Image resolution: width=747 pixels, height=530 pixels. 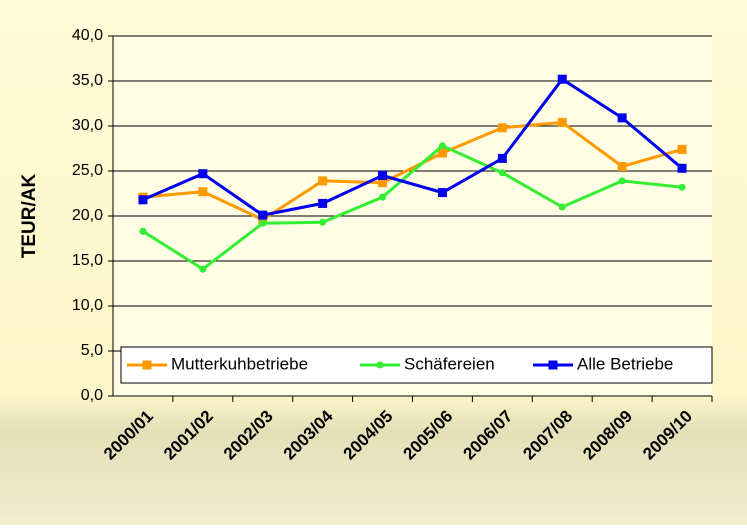 I want to click on legend, so click(x=416, y=365).